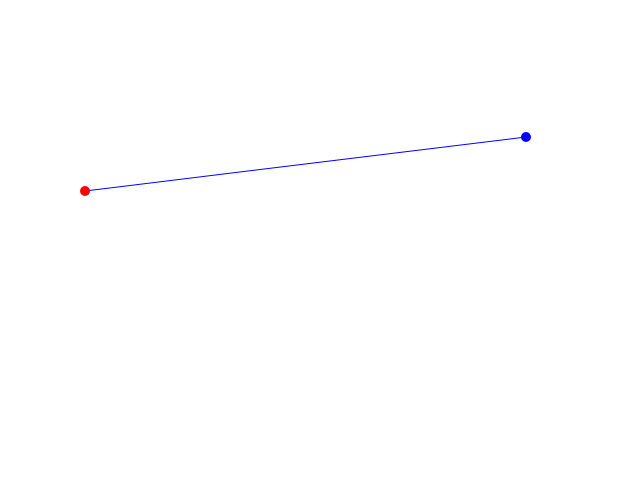  I want to click on start-point, so click(85, 191).